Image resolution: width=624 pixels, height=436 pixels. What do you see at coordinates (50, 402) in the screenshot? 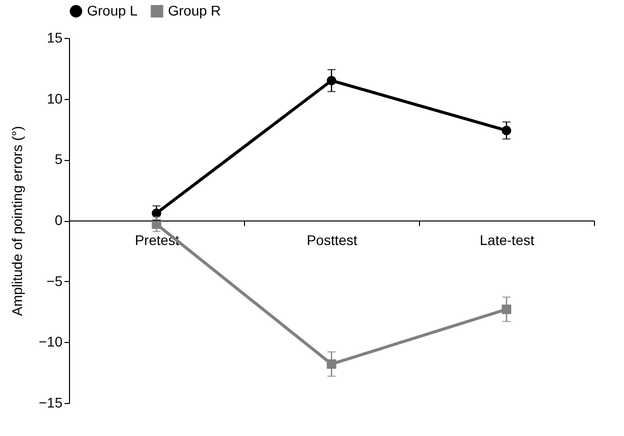
I see `y-tick-label: −15` at bounding box center [50, 402].